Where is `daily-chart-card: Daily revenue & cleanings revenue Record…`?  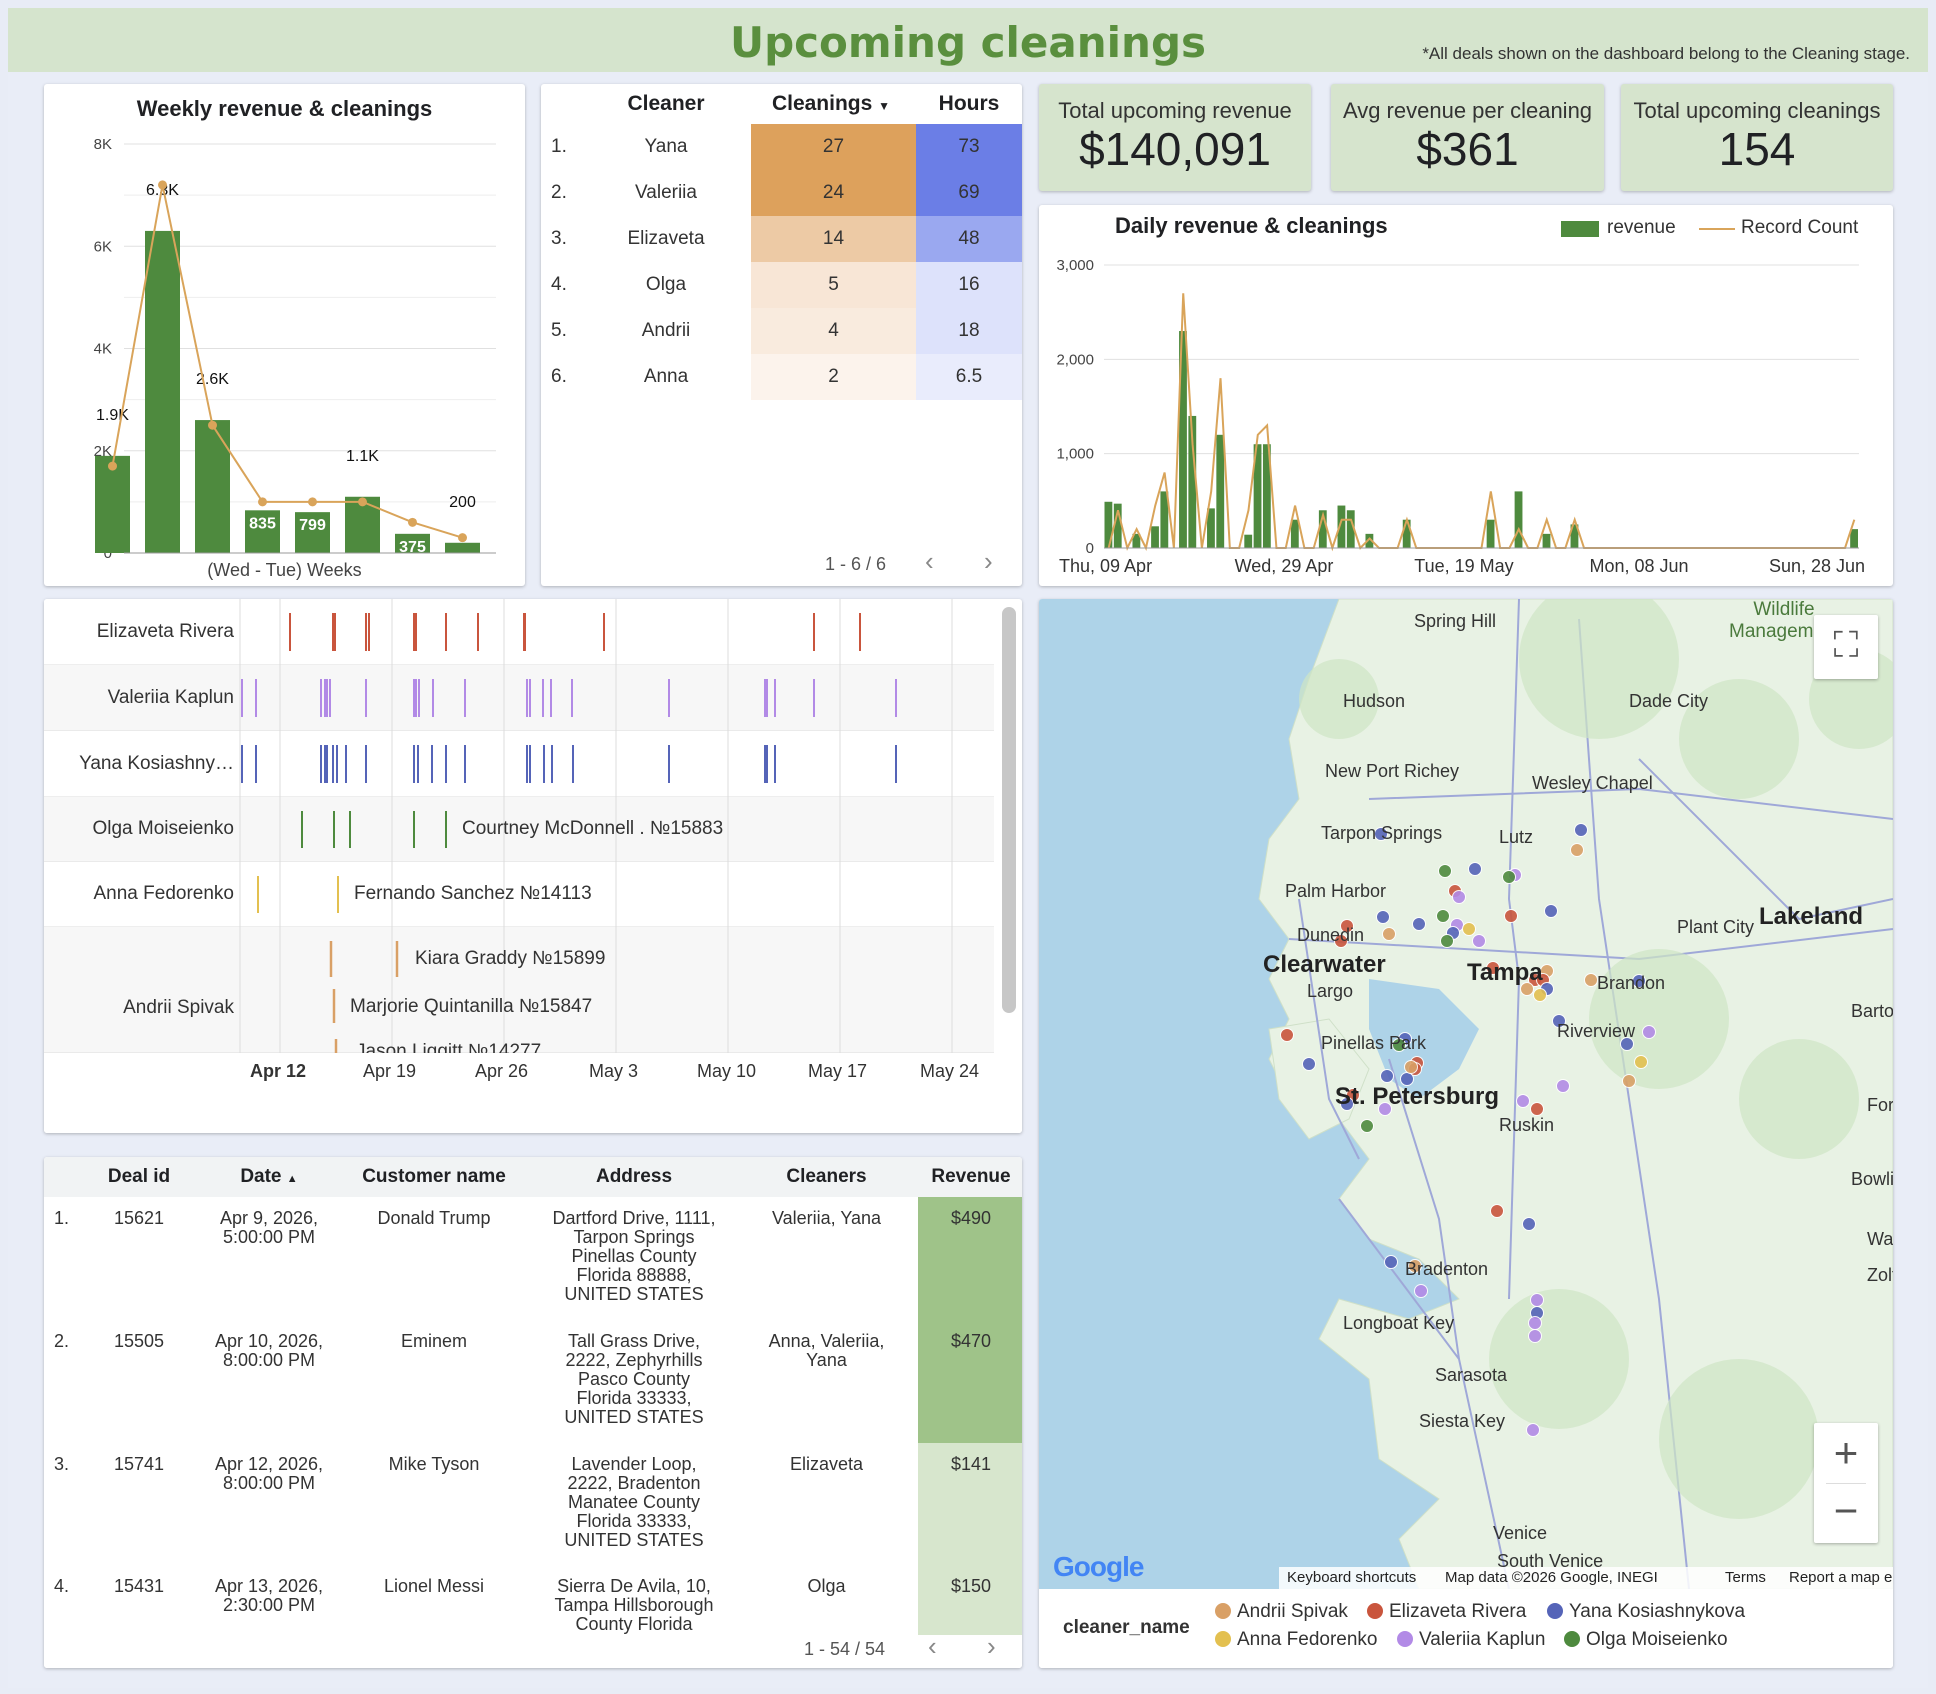 daily-chart-card: Daily revenue & cleanings revenue Record… is located at coordinates (1466, 395).